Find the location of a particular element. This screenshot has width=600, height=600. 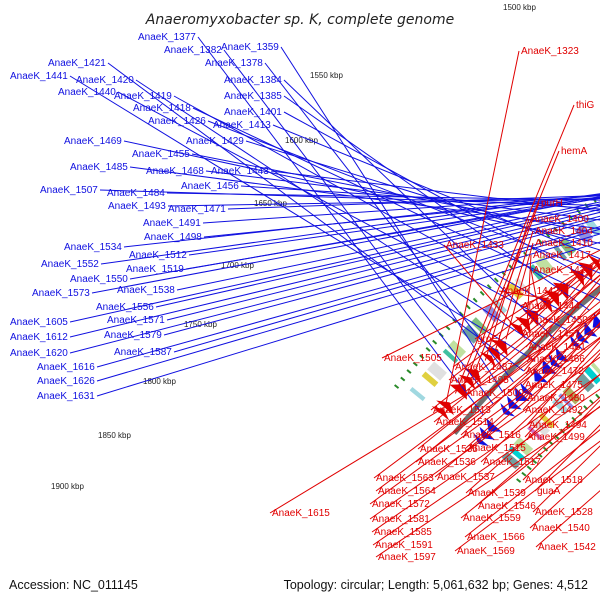

forward-gene-label: AnaeK_1378 is located at coordinates (234, 63).